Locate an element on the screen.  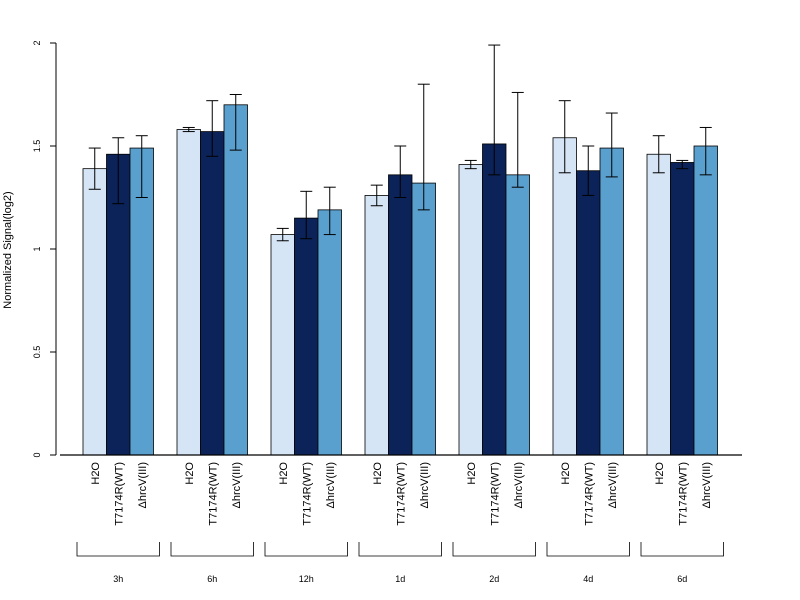
group-label: 1d is located at coordinates (400, 579).